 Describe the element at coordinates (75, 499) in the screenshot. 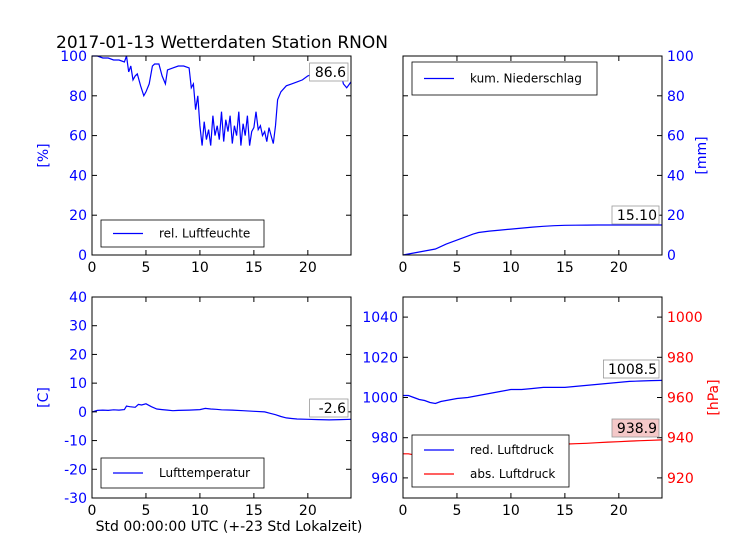

I see `y-tick-label: -30` at that location.